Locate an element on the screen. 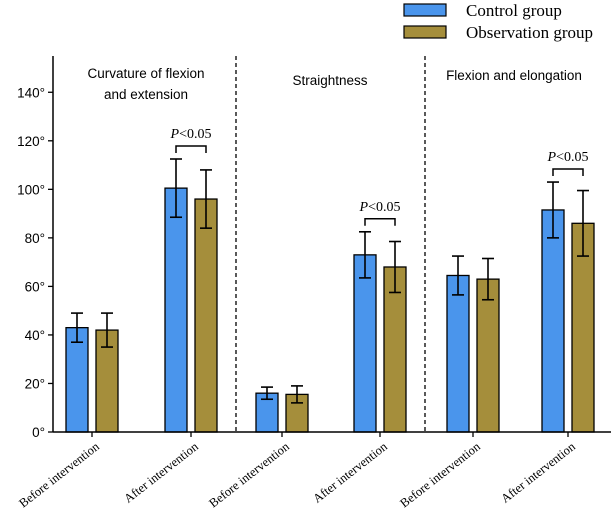 The width and height of the screenshot is (614, 525). legend-label: Observation group is located at coordinates (529, 32).